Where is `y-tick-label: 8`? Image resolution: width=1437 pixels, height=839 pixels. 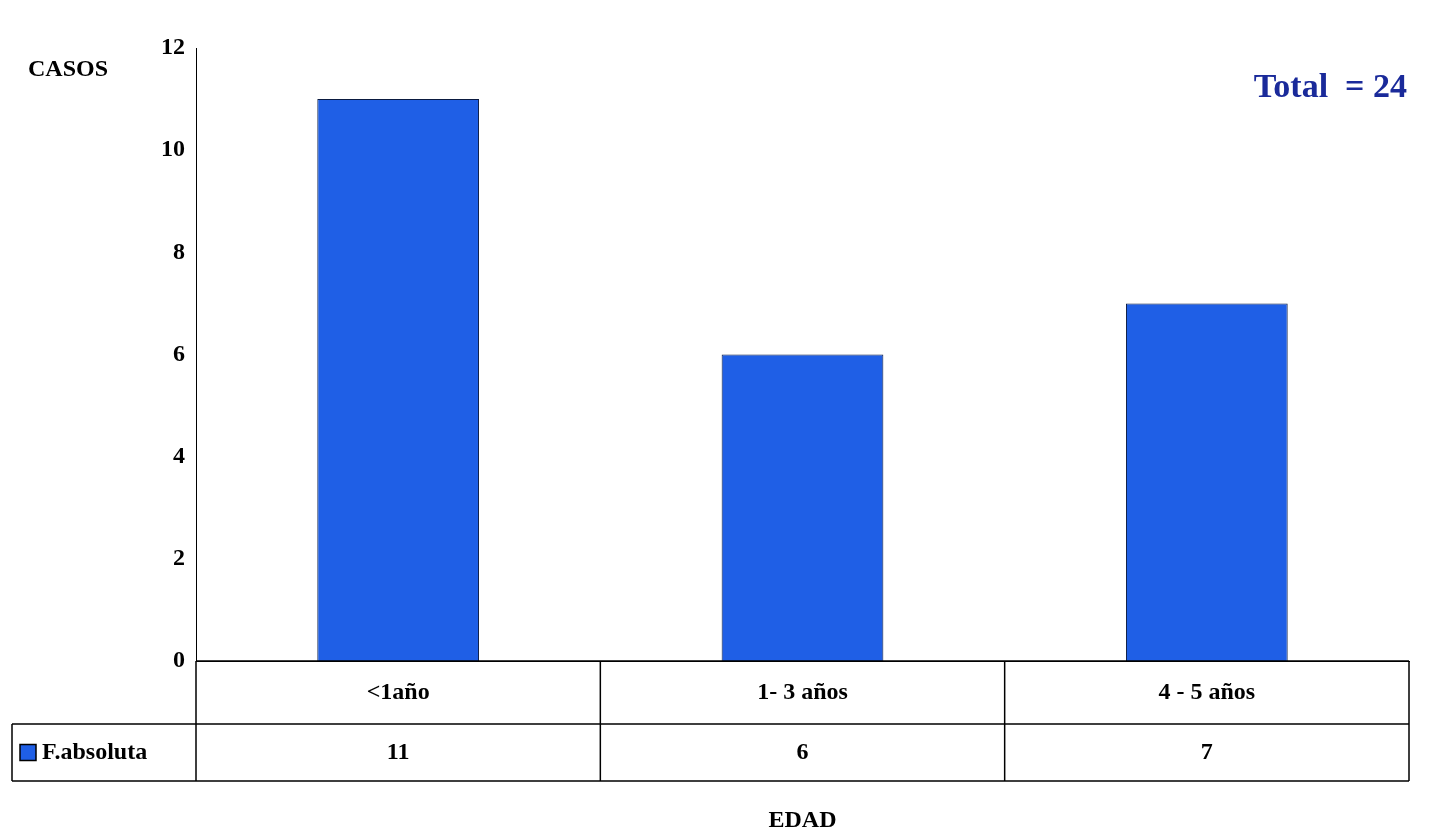 y-tick-label: 8 is located at coordinates (179, 250).